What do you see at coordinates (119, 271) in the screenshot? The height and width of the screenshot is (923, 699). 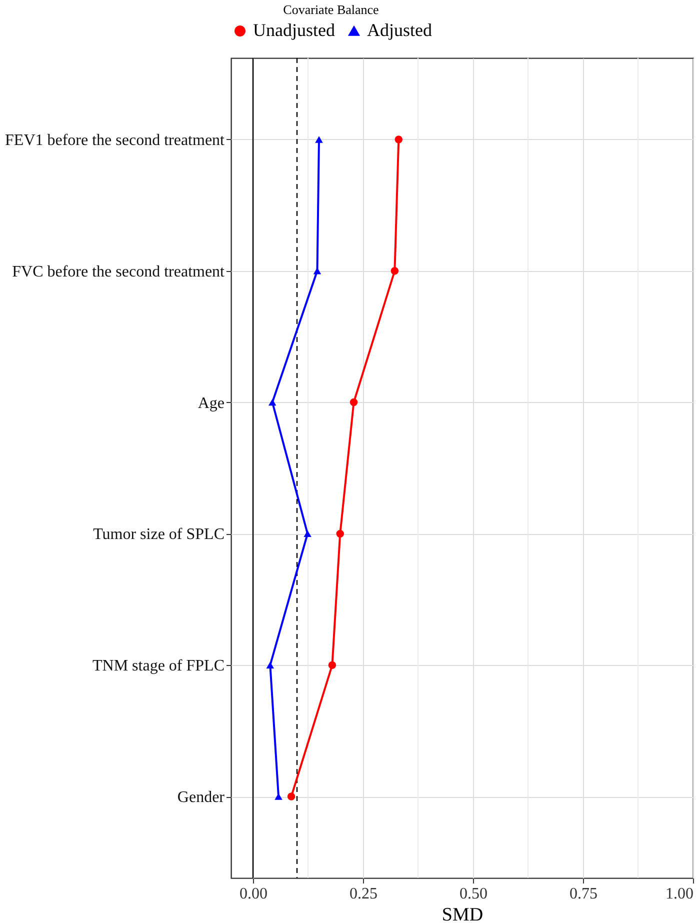 I see `y-tick-label: FVC before the second treatment` at bounding box center [119, 271].